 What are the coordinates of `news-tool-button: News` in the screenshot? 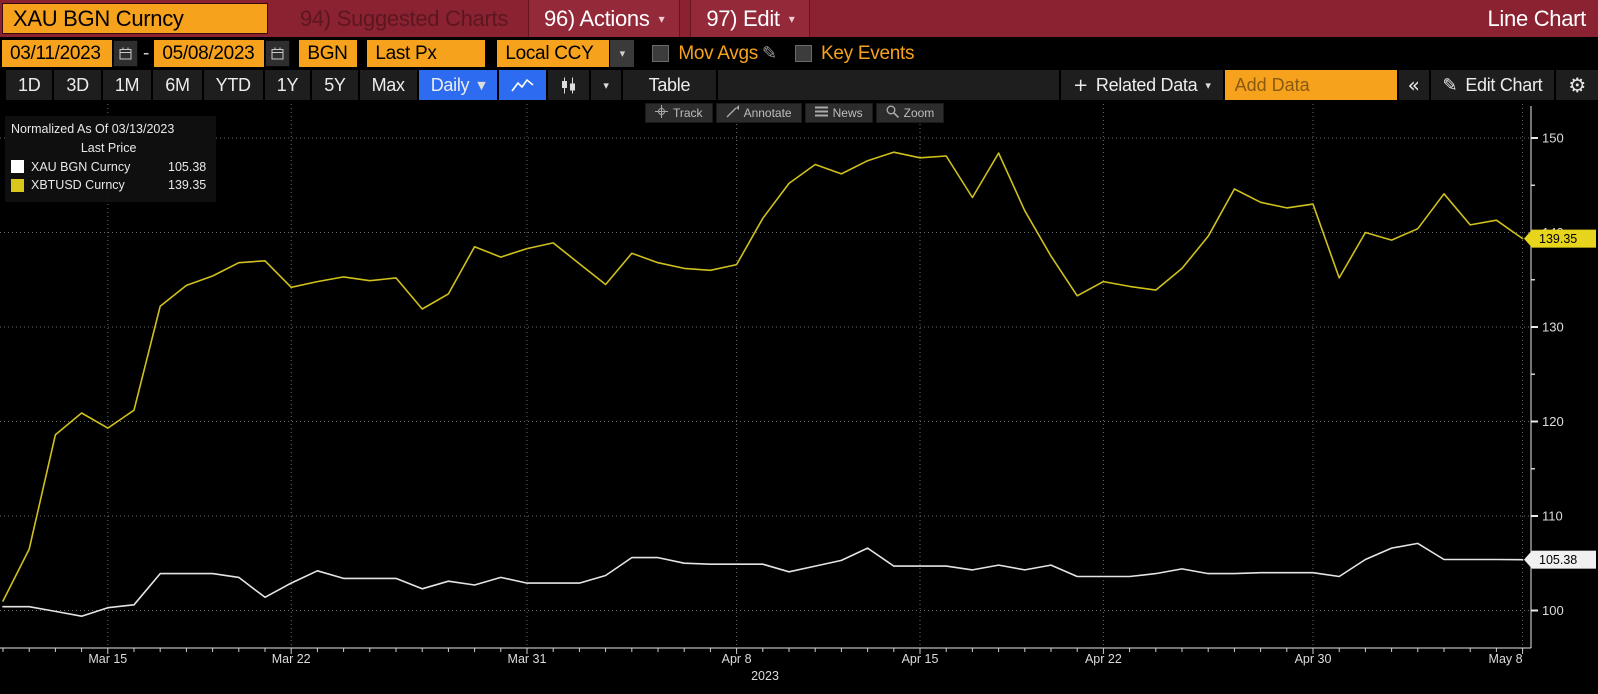 It's located at (838, 113).